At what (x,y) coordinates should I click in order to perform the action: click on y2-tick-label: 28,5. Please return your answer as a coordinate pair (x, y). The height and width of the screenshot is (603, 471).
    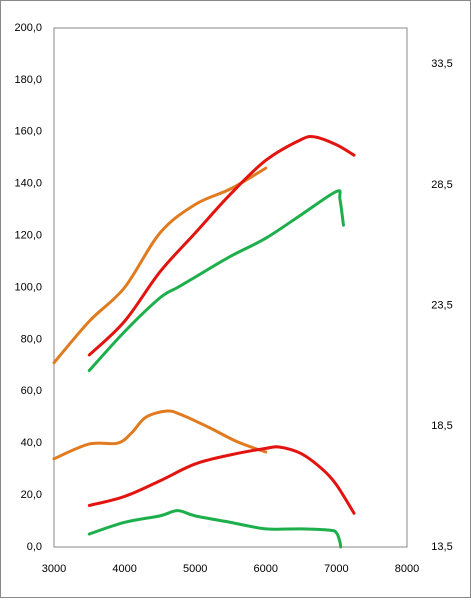
    Looking at the image, I should click on (441, 185).